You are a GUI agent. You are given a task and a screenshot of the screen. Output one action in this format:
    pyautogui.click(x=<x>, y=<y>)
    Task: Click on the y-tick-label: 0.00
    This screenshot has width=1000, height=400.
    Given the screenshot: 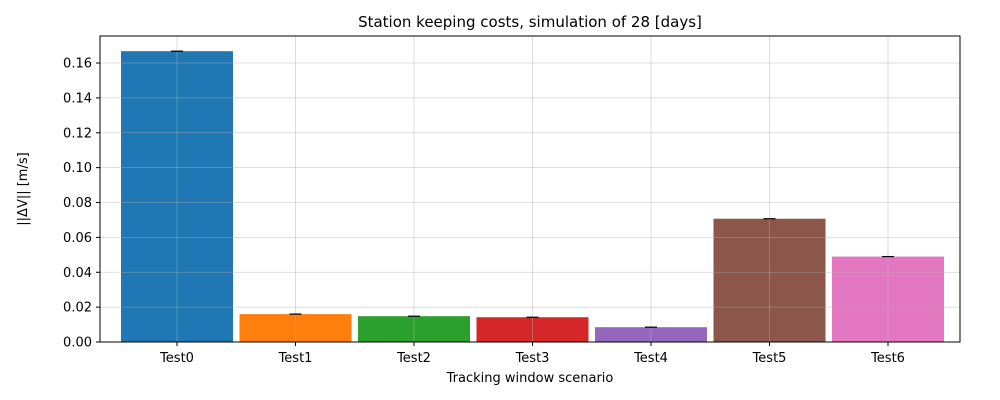 What is the action you would take?
    pyautogui.click(x=77, y=343)
    